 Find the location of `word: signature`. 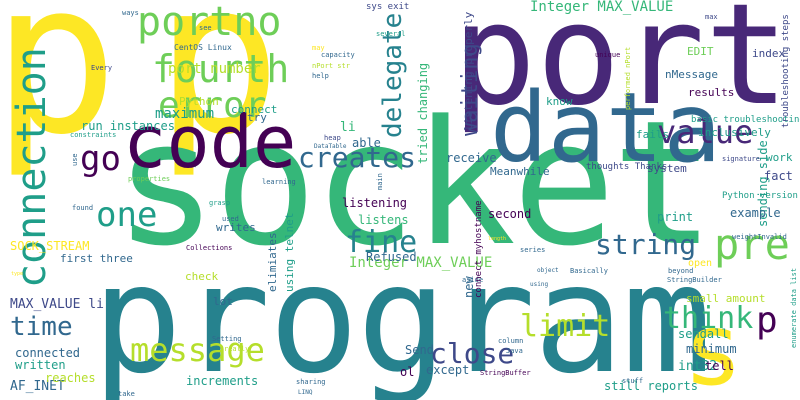

word: signature is located at coordinates (741, 159).